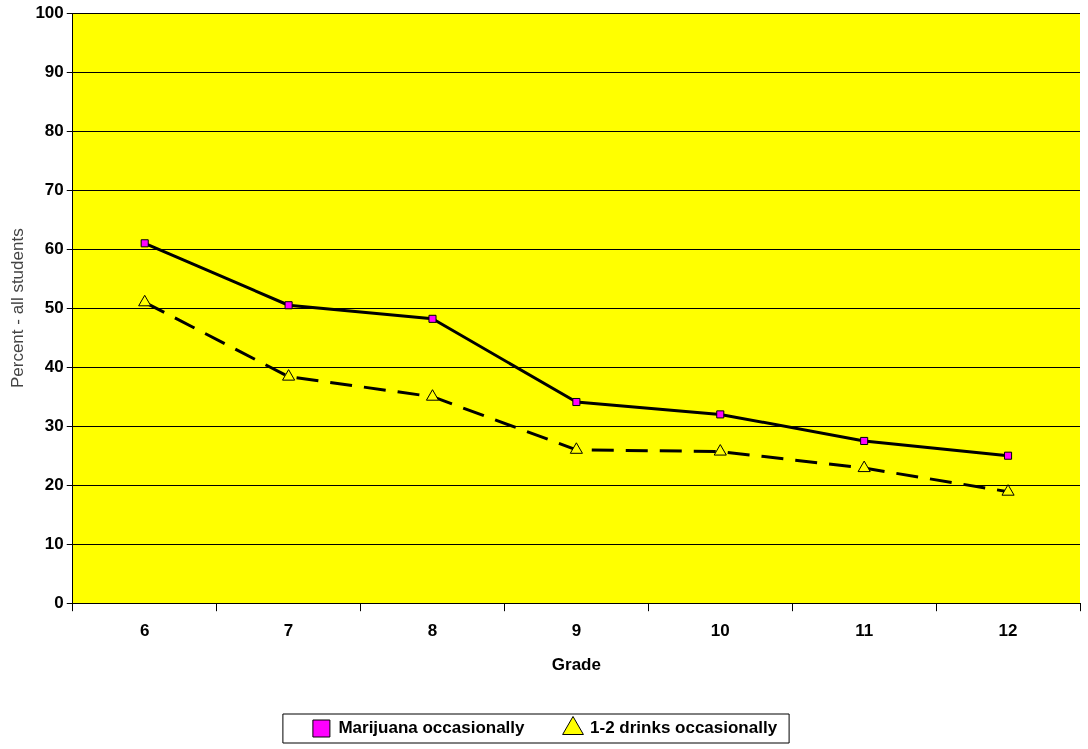  I want to click on legend-label: Marijuana occasionally, so click(432, 728).